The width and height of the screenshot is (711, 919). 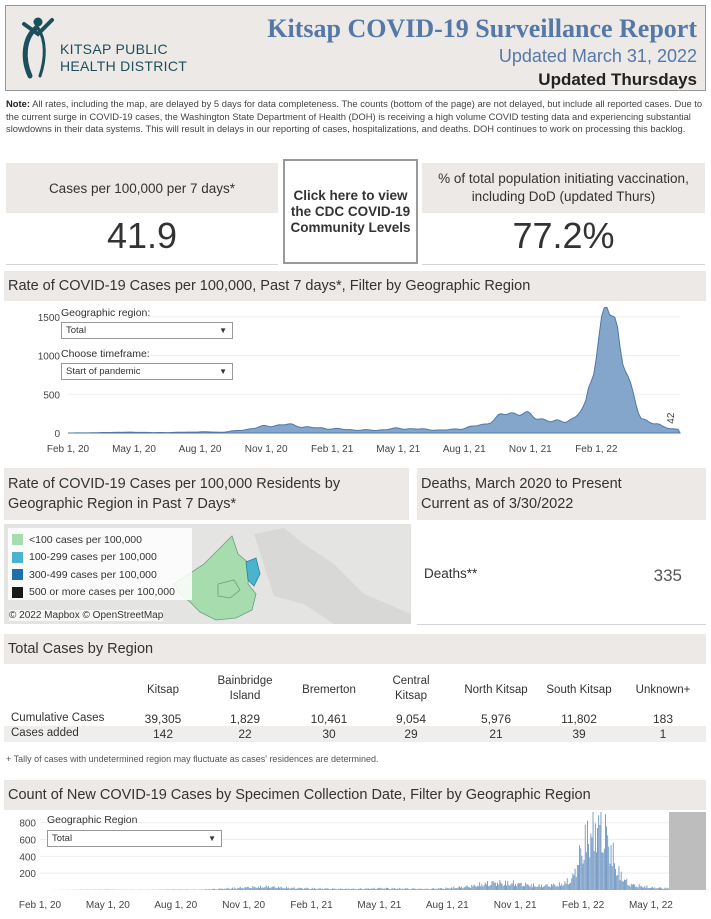 What do you see at coordinates (134, 449) in the screenshot?
I see `rate-xtick: May 1, 20` at bounding box center [134, 449].